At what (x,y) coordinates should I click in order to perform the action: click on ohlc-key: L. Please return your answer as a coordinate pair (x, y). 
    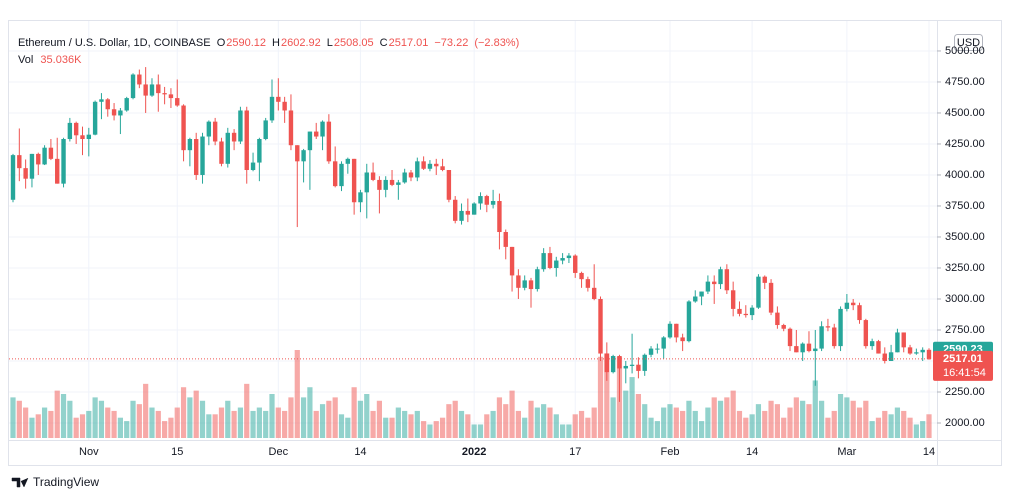
    Looking at the image, I should click on (329, 43).